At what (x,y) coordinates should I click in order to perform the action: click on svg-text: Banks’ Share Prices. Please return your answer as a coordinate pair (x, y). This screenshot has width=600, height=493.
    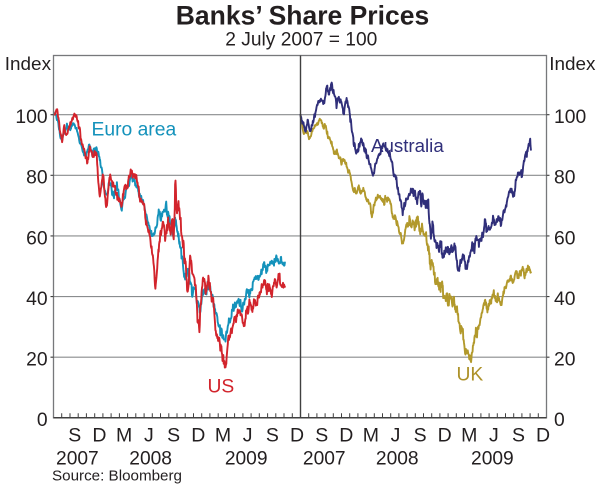
    Looking at the image, I should click on (302, 16).